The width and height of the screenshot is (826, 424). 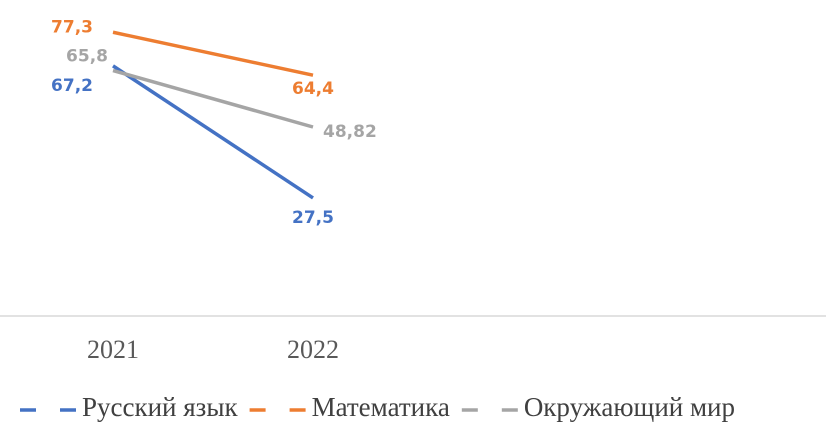 I want to click on x-tick-label: 2022, so click(x=313, y=349).